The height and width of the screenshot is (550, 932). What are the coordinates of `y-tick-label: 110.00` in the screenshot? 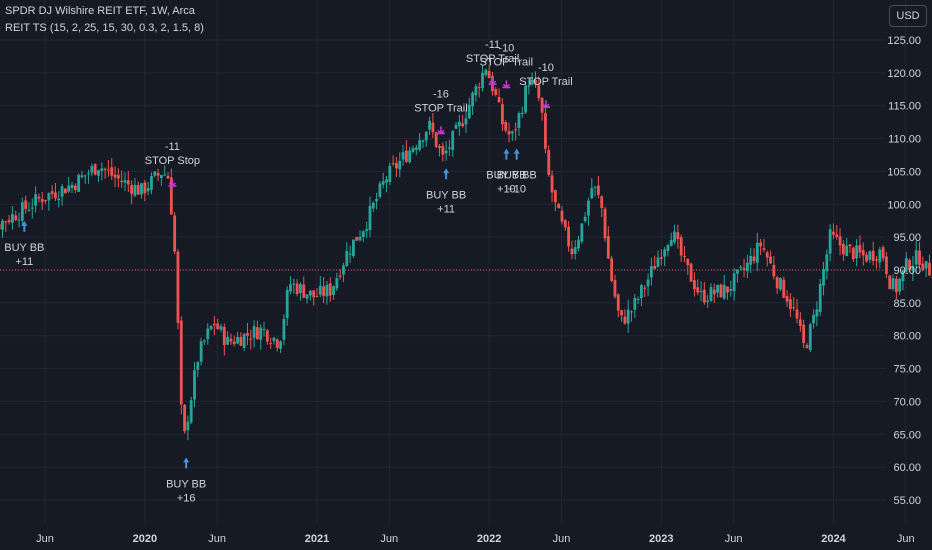 It's located at (904, 140).